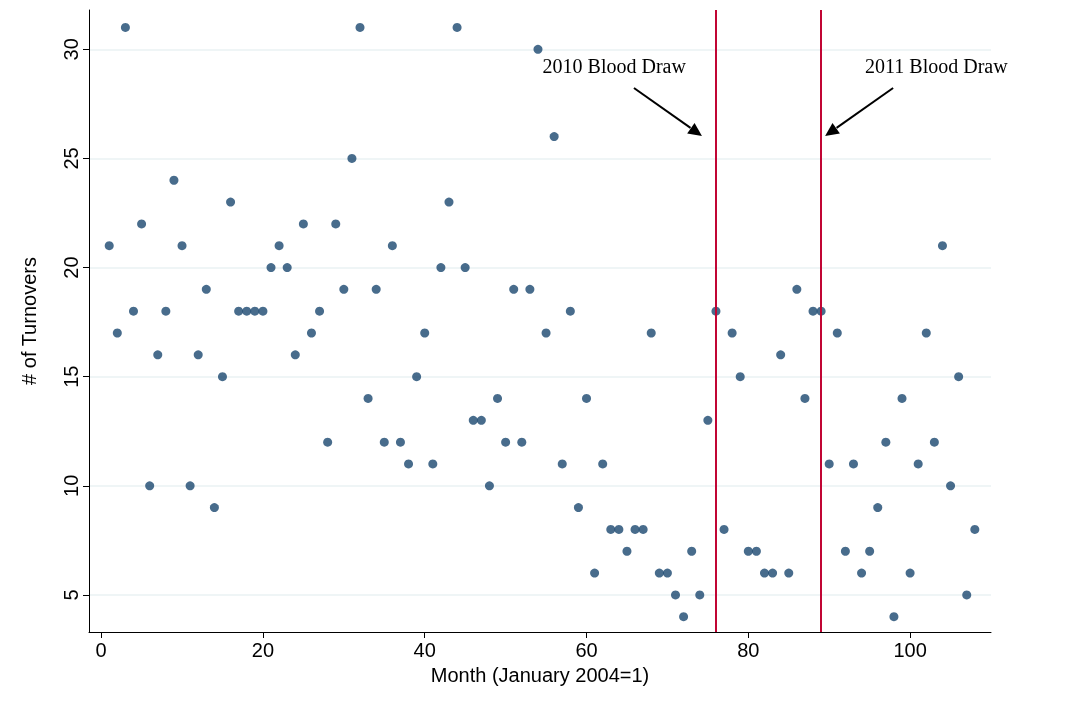  What do you see at coordinates (263, 650) in the screenshot?
I see `x-tick-label: 20` at bounding box center [263, 650].